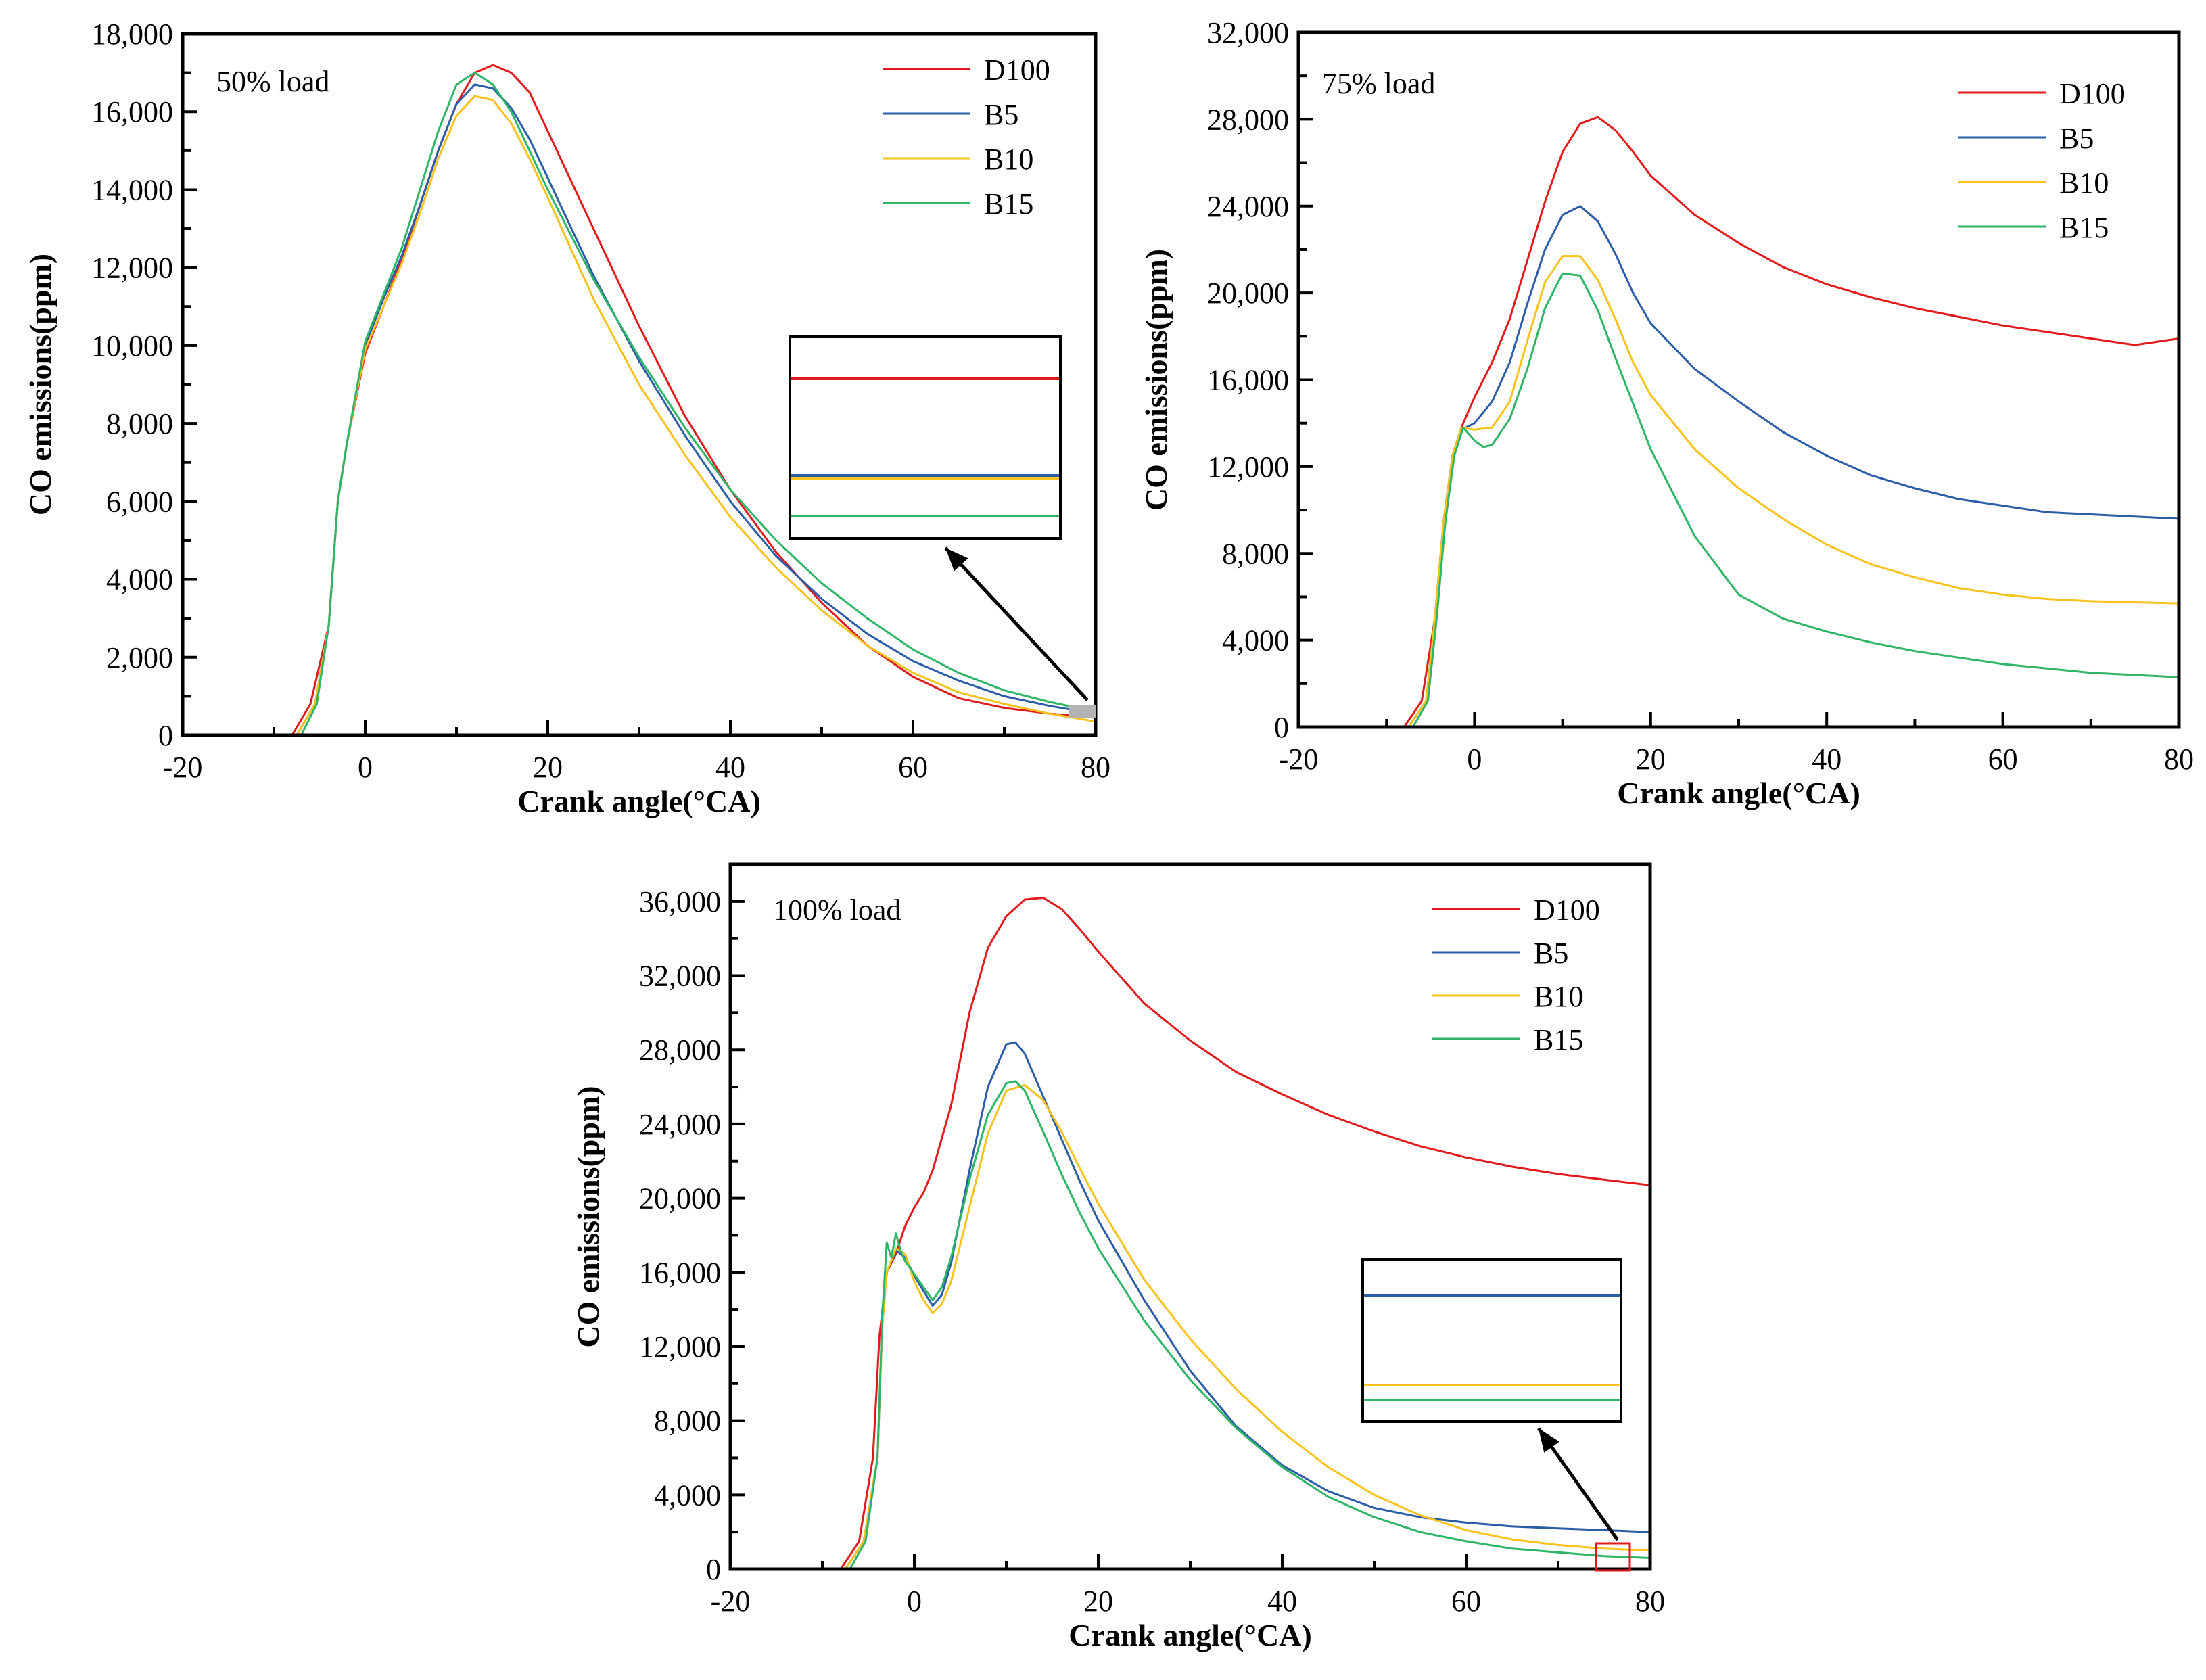  Describe the element at coordinates (1016, 623) in the screenshot. I see `zoom-arrow-shaft` at that location.